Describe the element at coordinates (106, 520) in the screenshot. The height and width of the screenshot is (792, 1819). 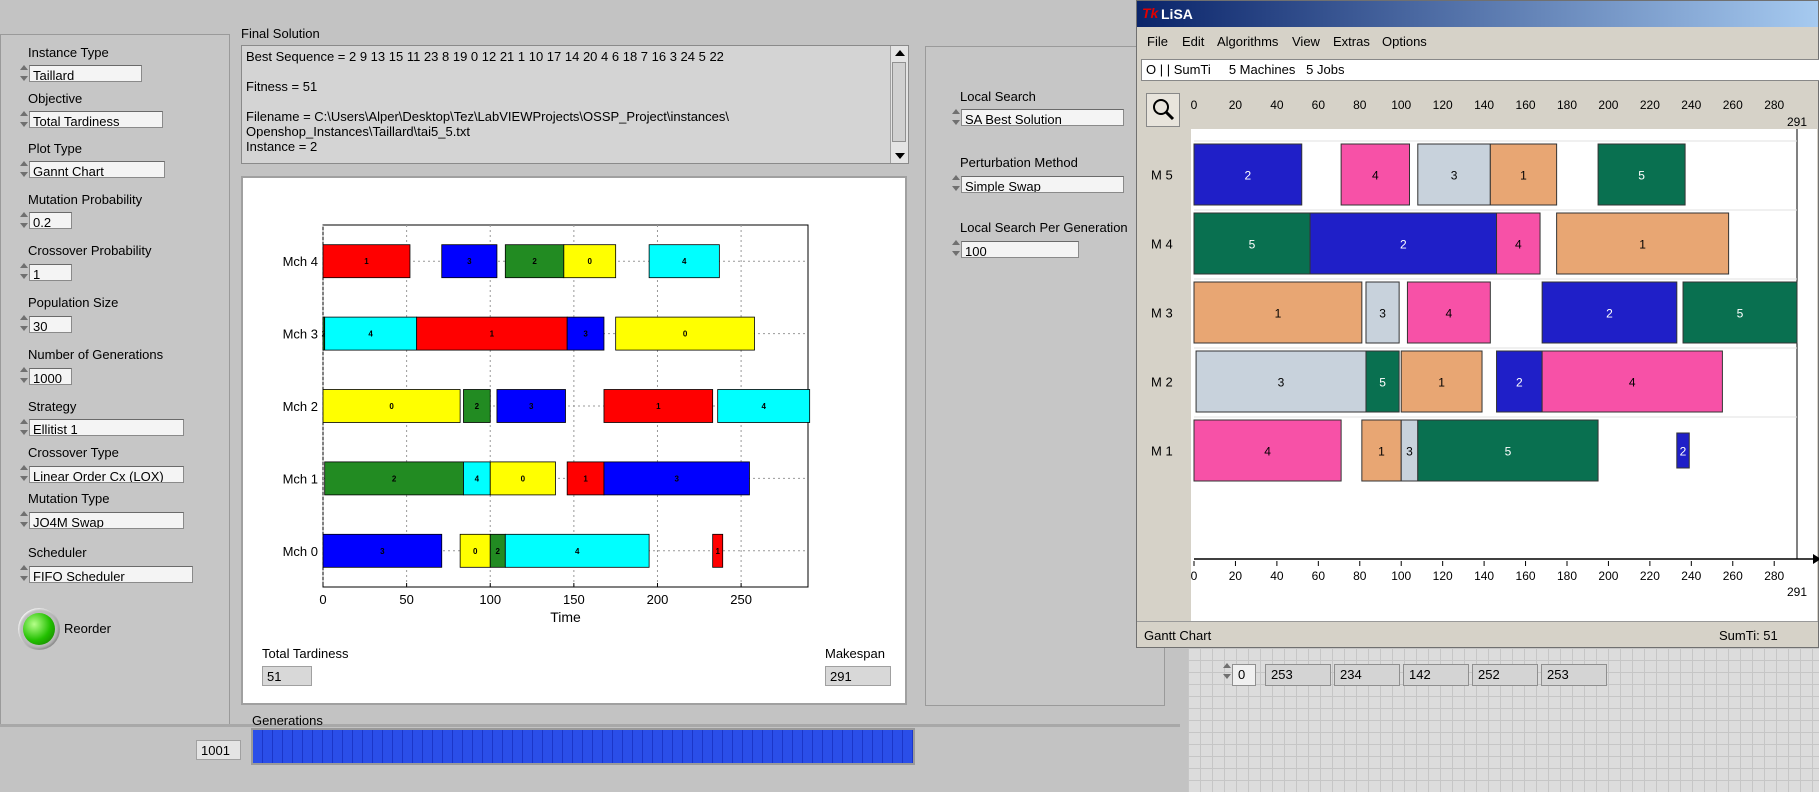
I see `mutation-type-select: JO4M Swap` at that location.